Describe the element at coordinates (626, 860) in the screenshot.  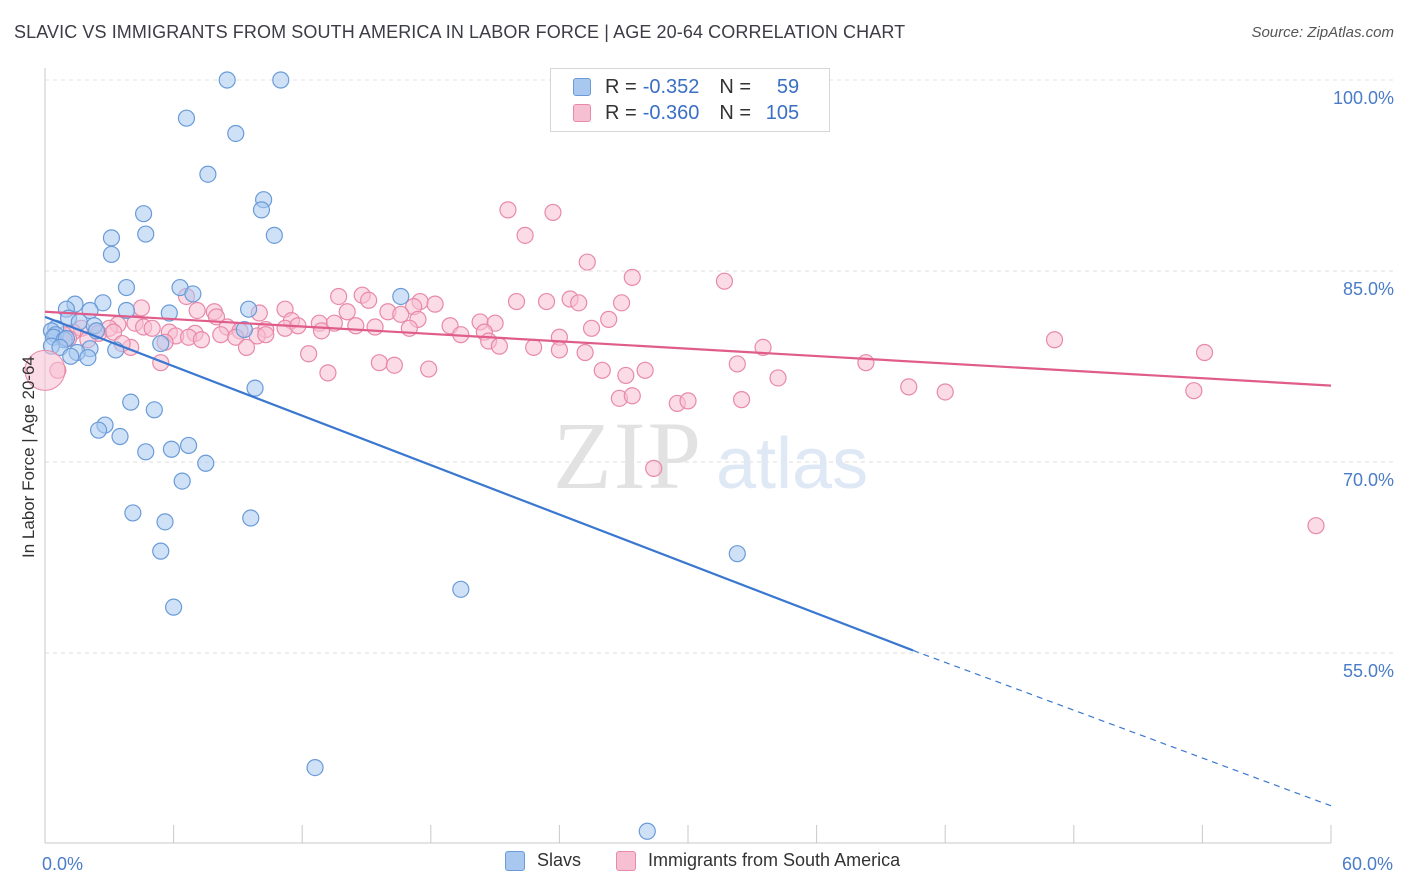
I see `series-swatch-south-america` at that location.